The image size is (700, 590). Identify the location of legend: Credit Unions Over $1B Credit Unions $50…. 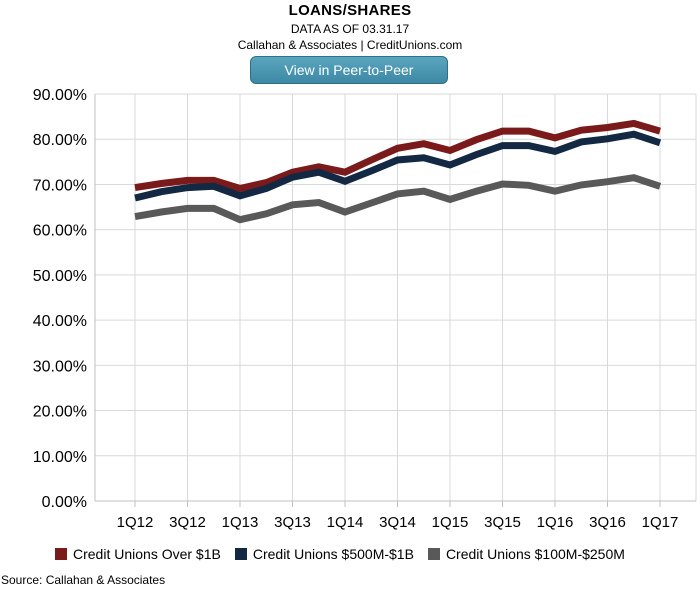
(347, 554).